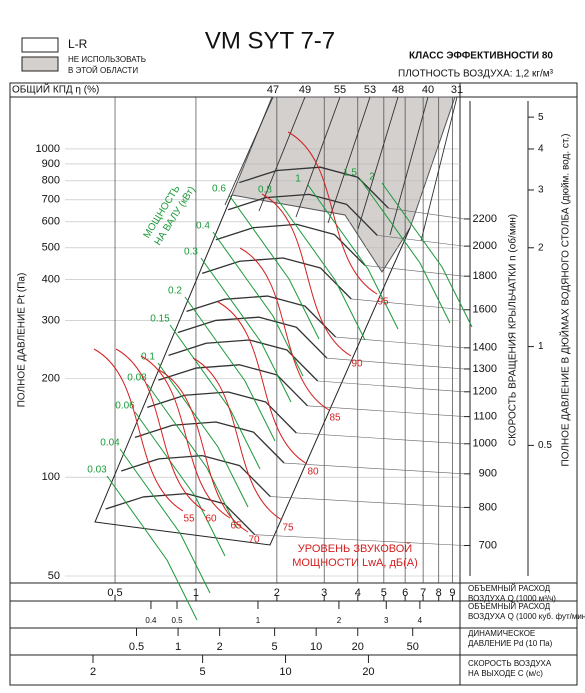 The image size is (585, 693). What do you see at coordinates (357, 364) in the screenshot?
I see `sound-label: 90` at bounding box center [357, 364].